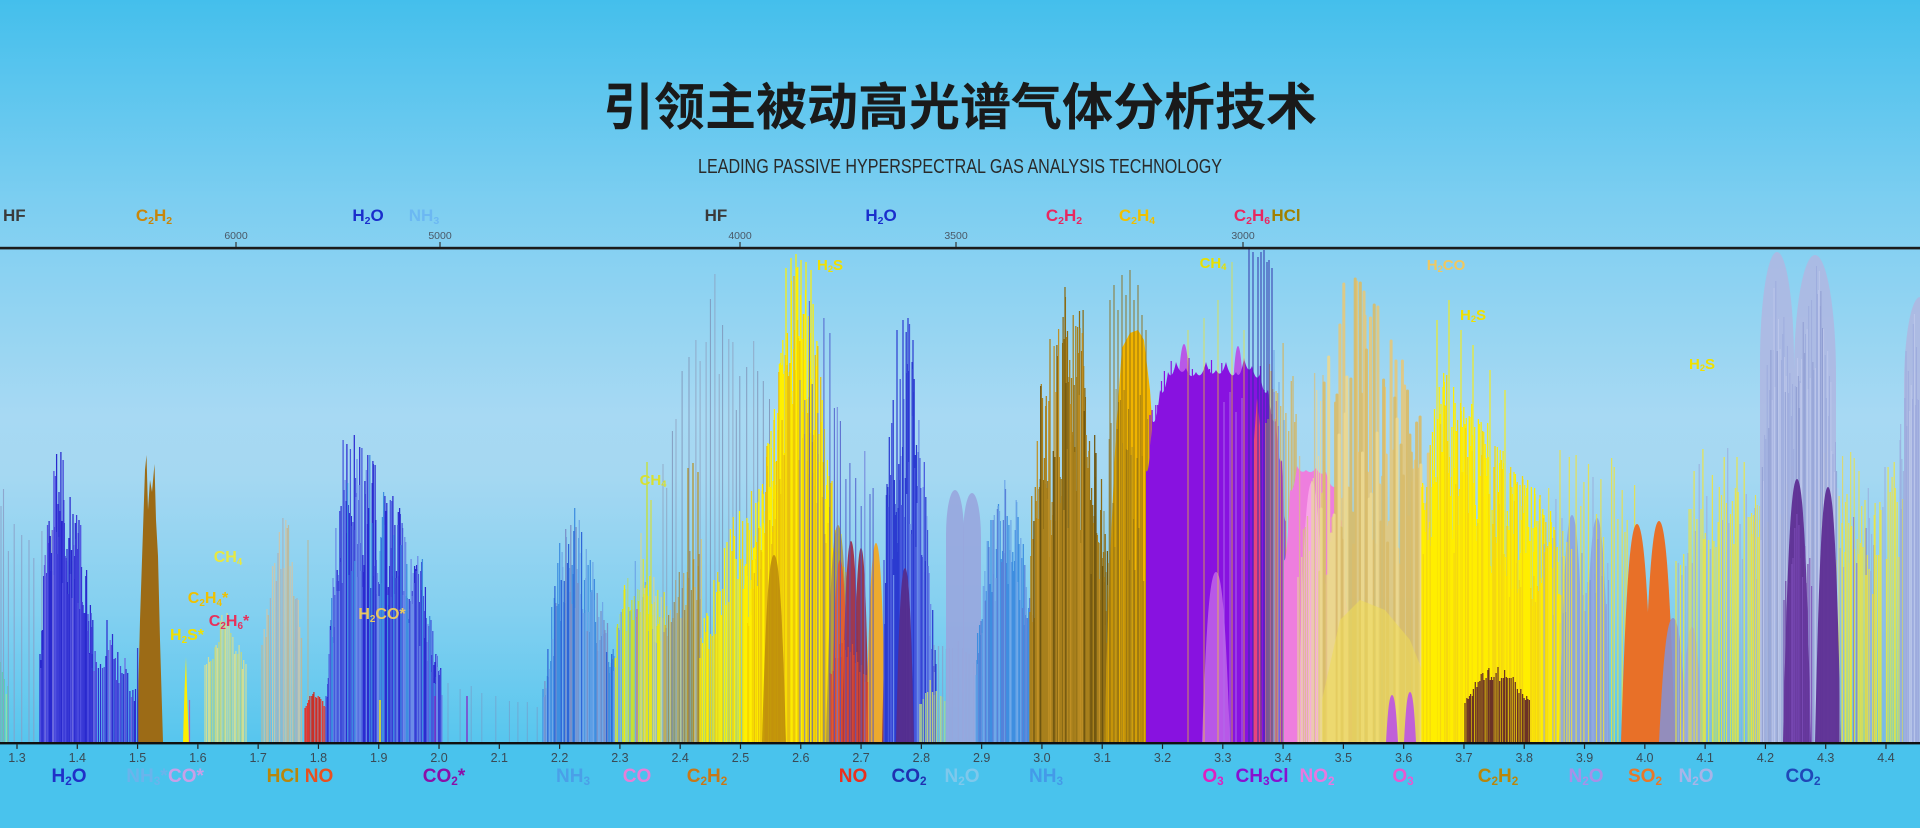  Describe the element at coordinates (1222, 758) in the screenshot. I see `svg-text: 3.3` at that location.